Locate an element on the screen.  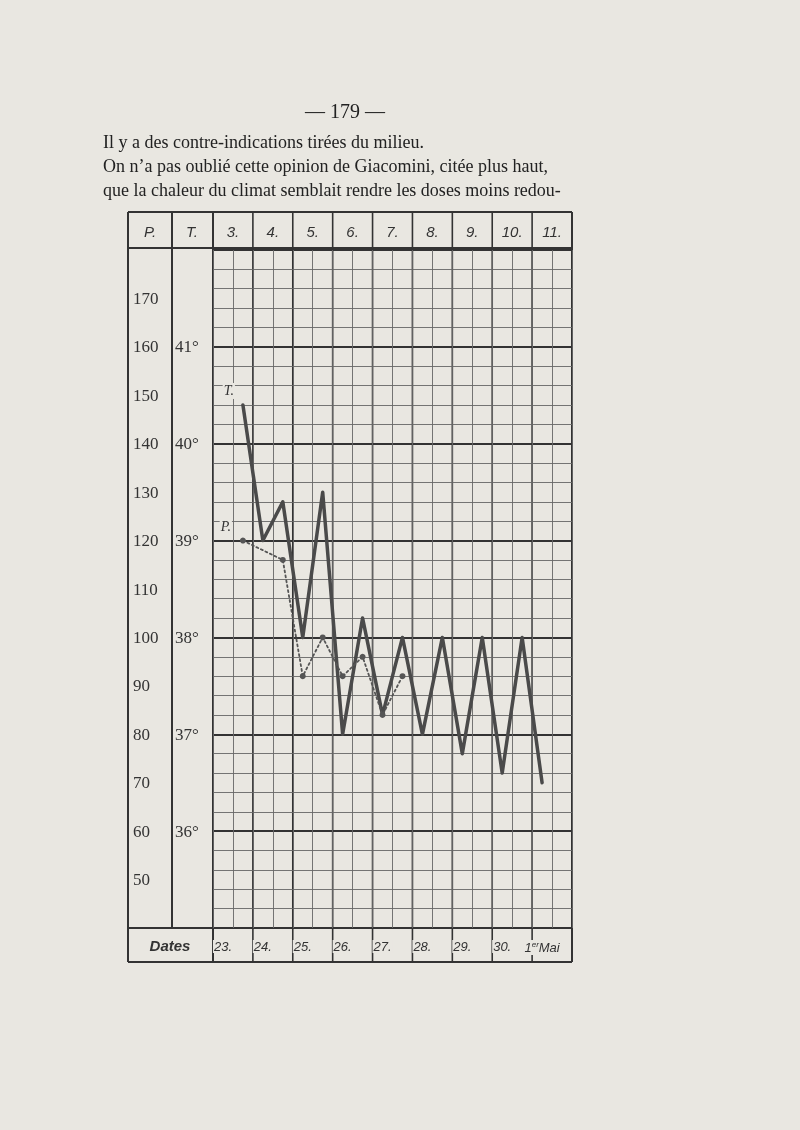
y2-tick-label: 41° is located at coordinates (187, 347).